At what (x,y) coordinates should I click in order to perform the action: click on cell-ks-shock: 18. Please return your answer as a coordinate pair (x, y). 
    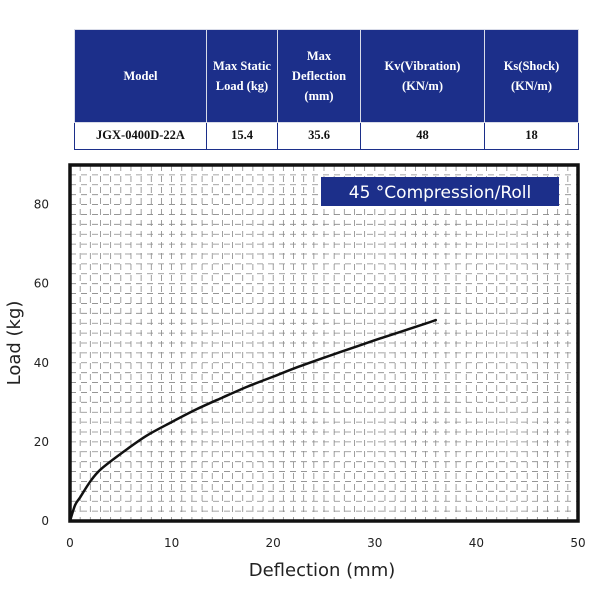
    Looking at the image, I should click on (531, 136).